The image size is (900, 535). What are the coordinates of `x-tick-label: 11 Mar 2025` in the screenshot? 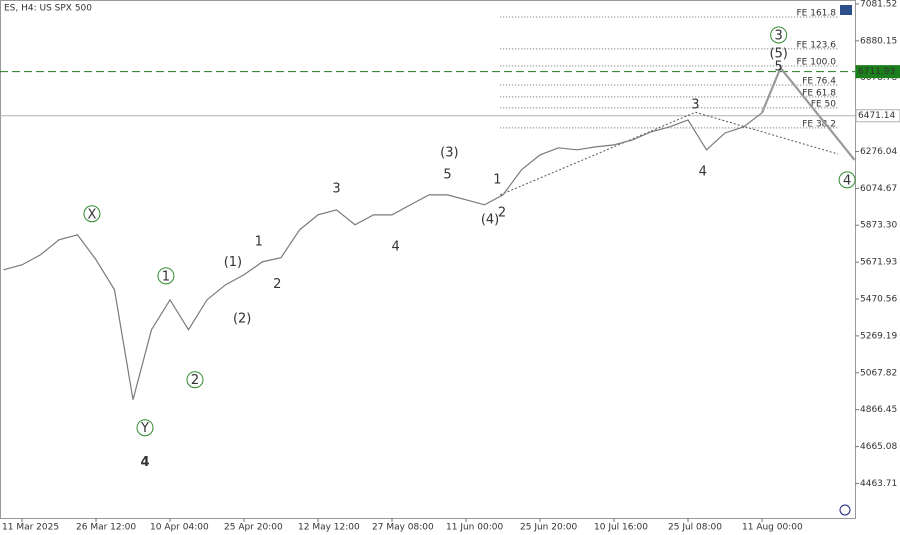 It's located at (30, 528).